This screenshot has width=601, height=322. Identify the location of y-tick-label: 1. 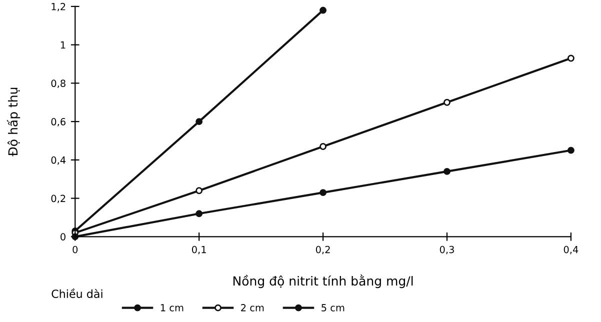
(63, 45).